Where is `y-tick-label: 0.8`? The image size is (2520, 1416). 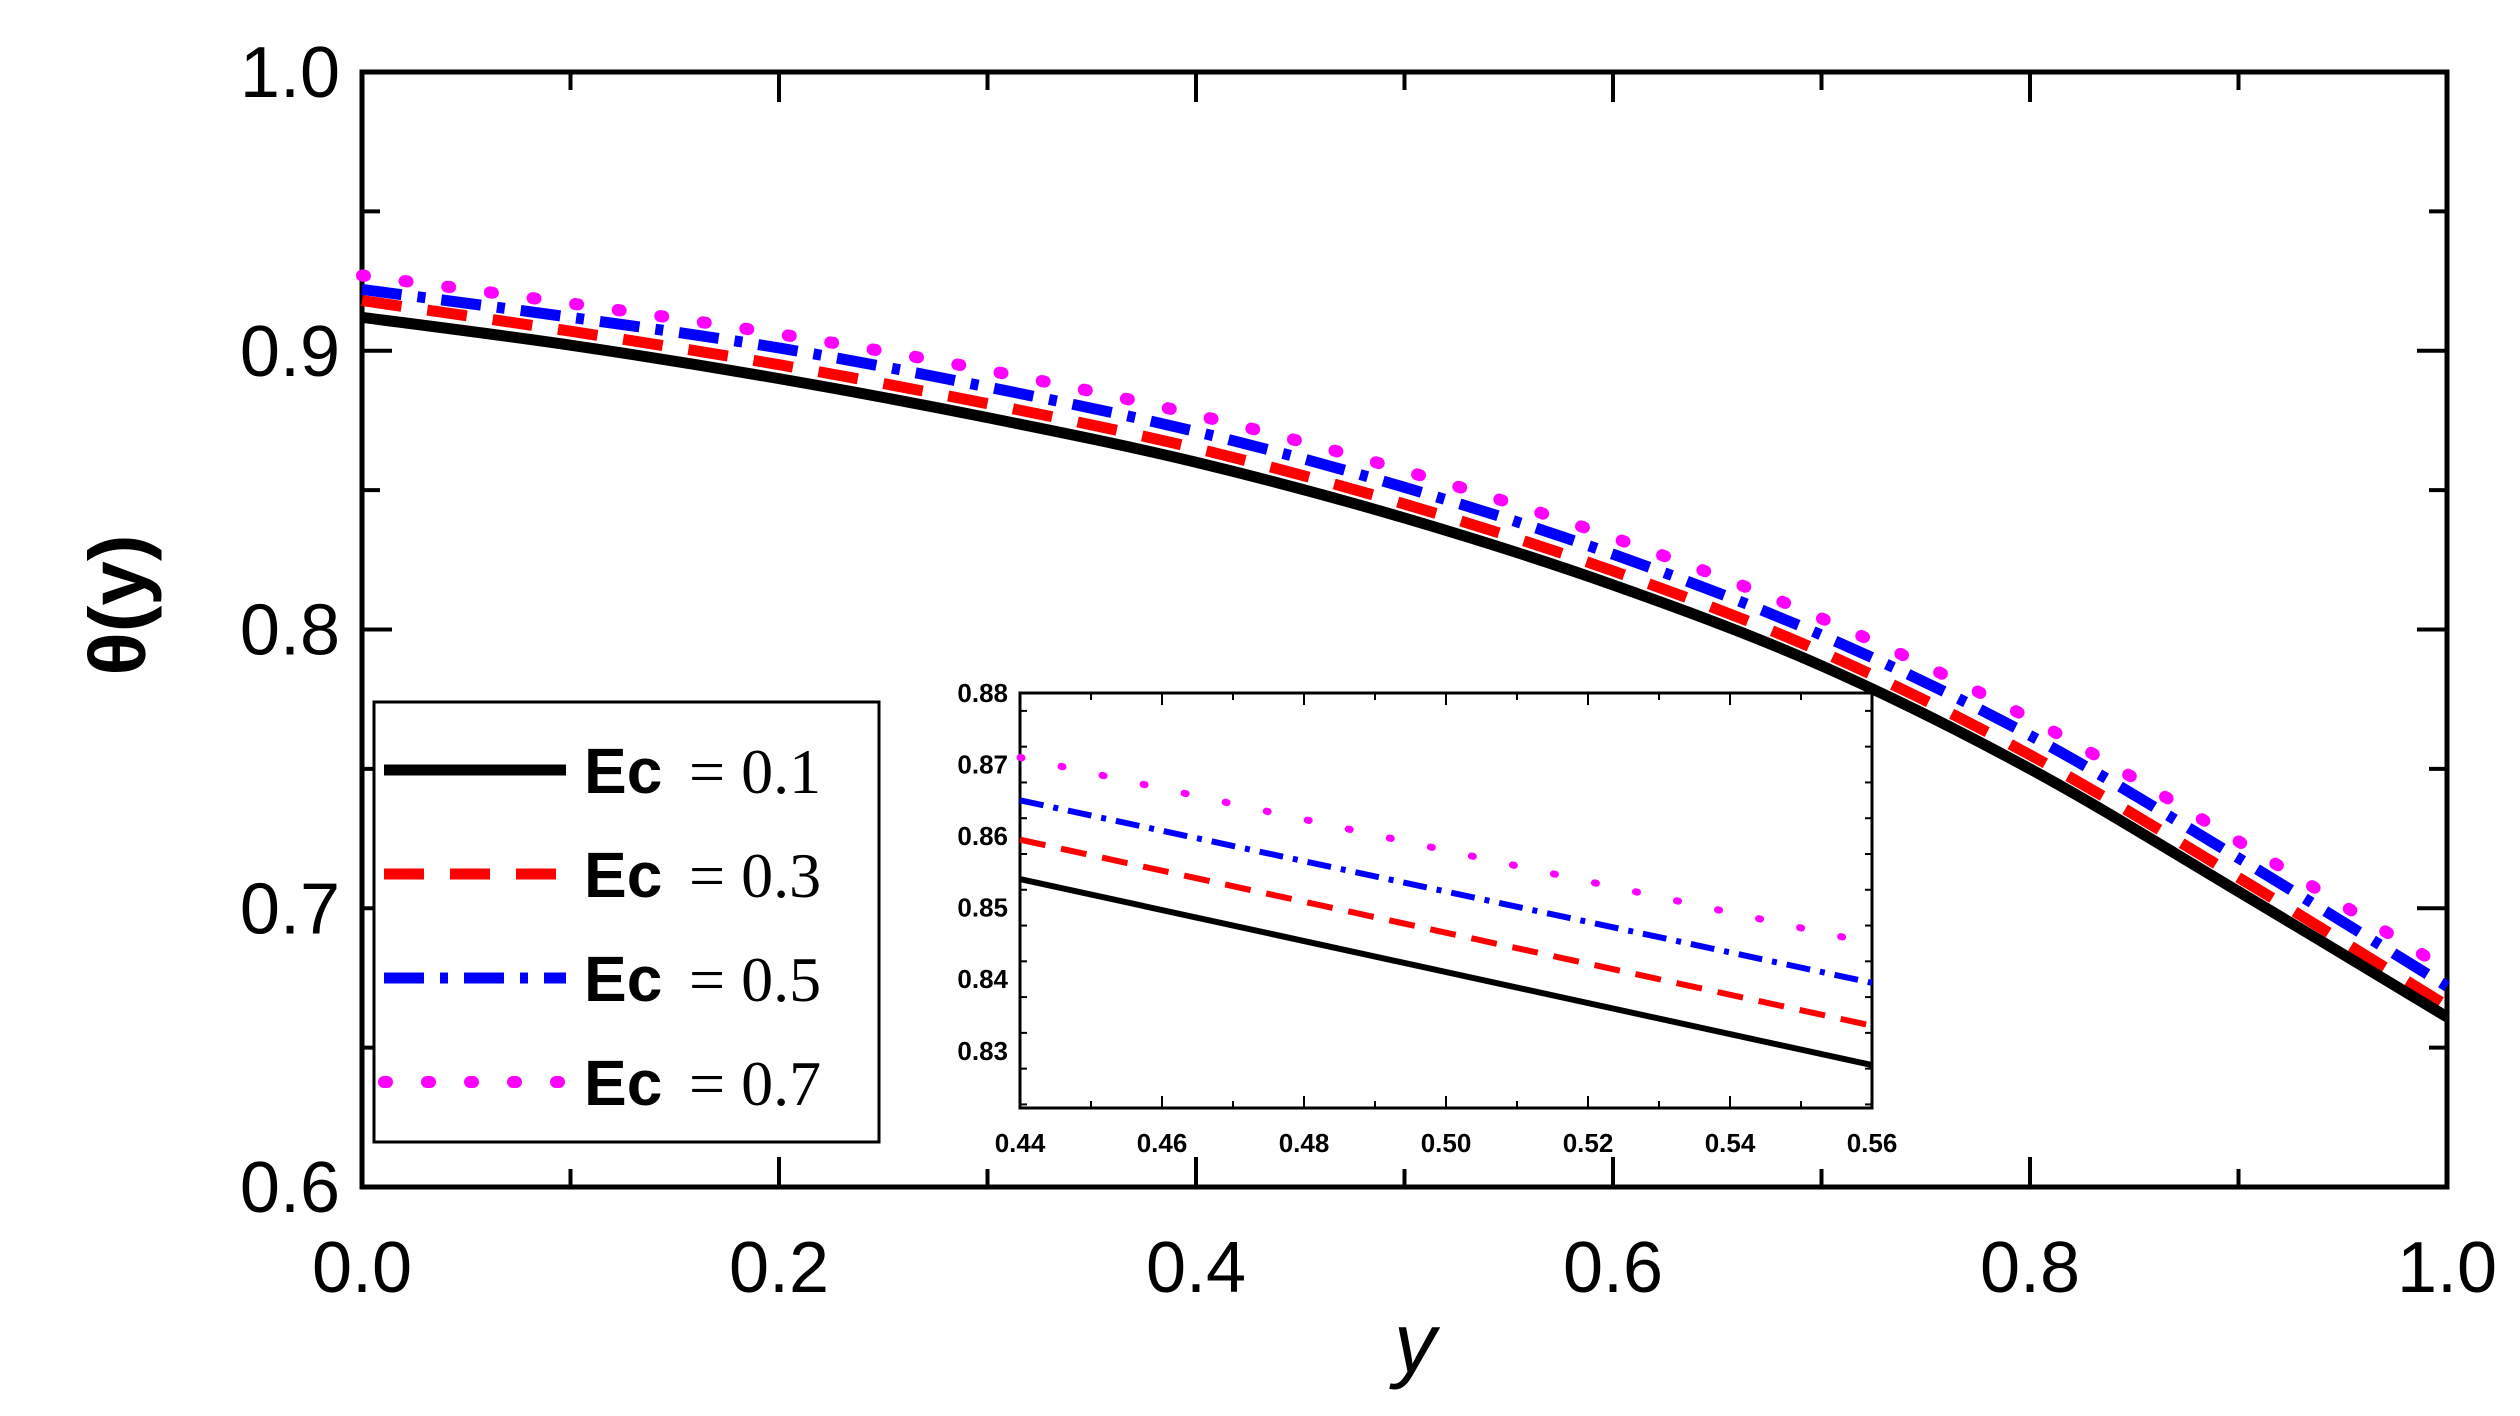 y-tick-label: 0.8 is located at coordinates (290, 631).